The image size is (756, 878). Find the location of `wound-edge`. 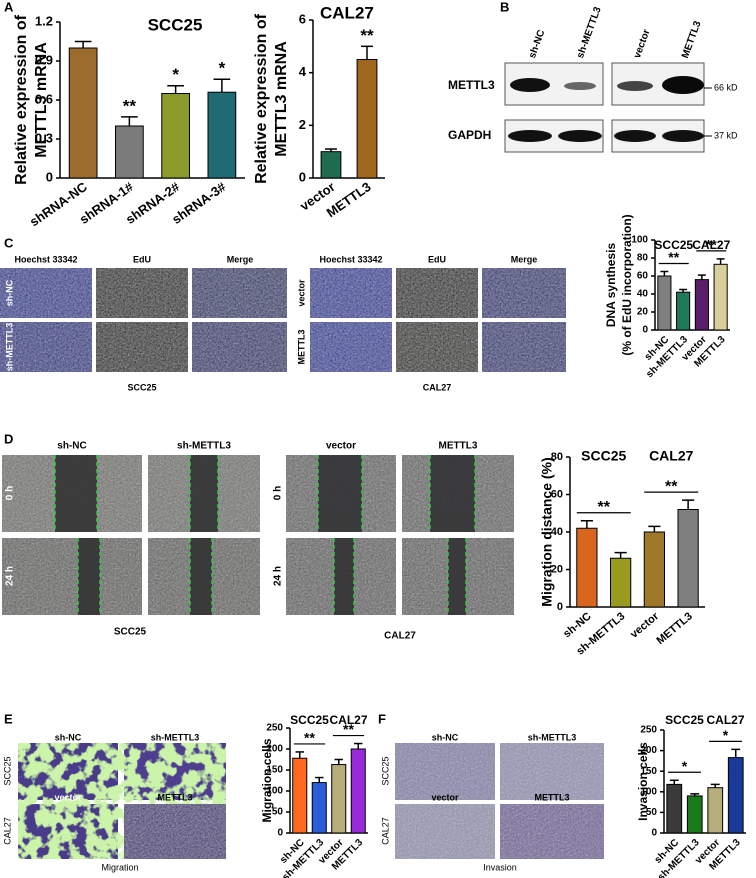

wound-edge is located at coordinates (265, 535).